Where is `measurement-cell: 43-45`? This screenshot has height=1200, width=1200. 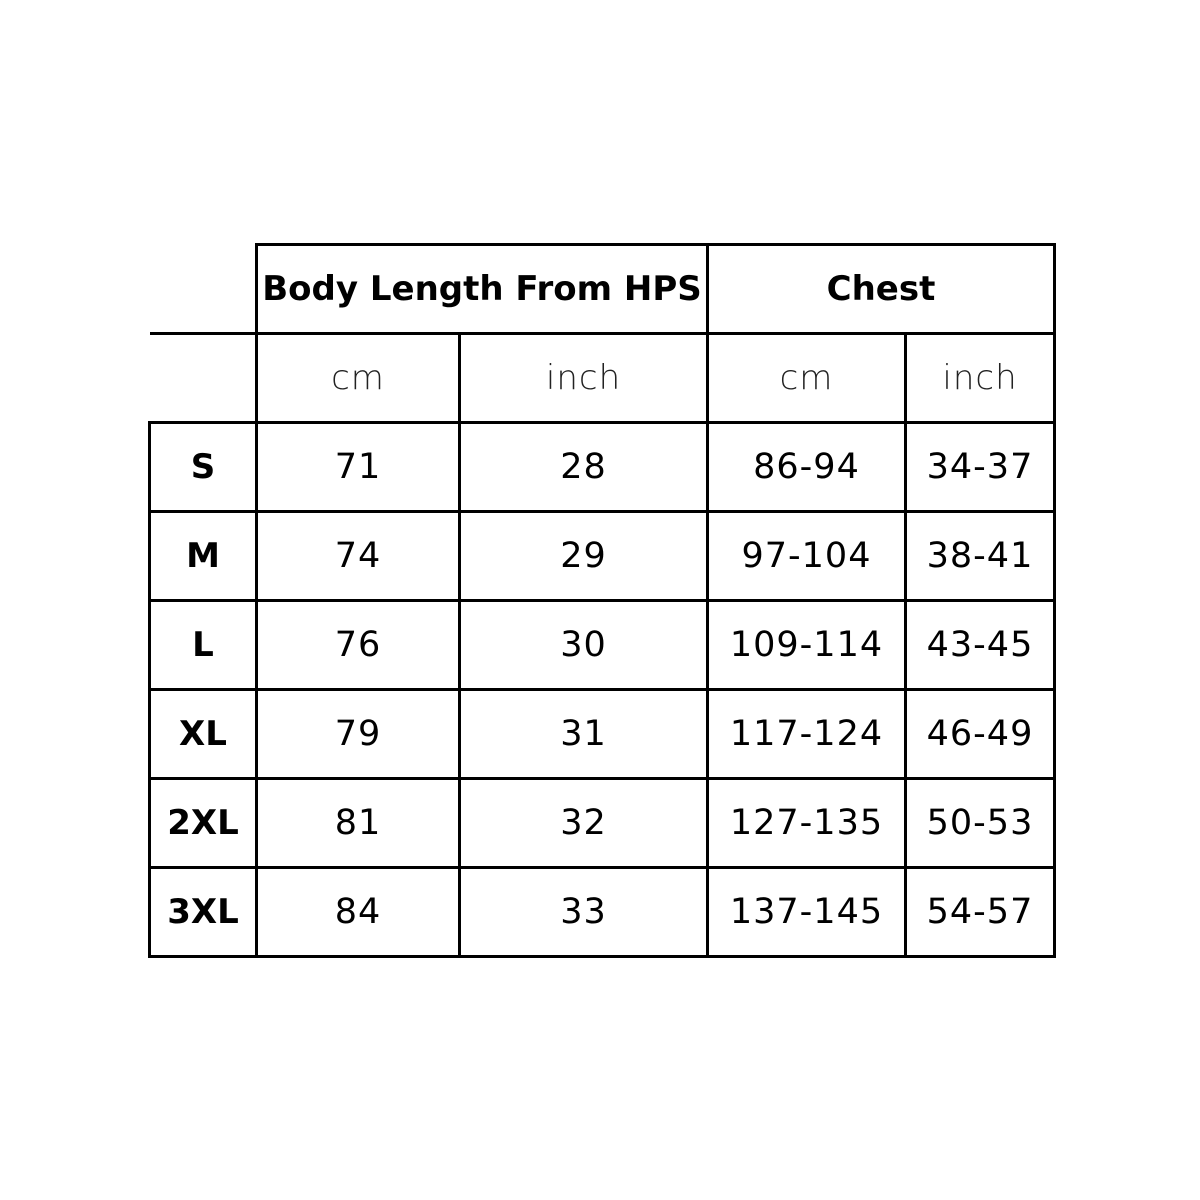 measurement-cell: 43-45 is located at coordinates (980, 645).